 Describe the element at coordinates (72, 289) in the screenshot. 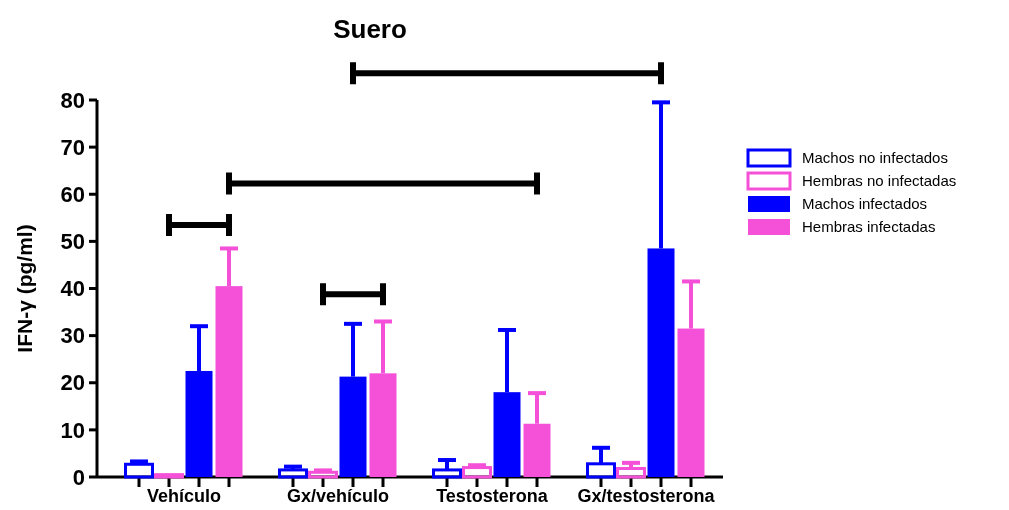

I see `y-tick-label: 40` at that location.